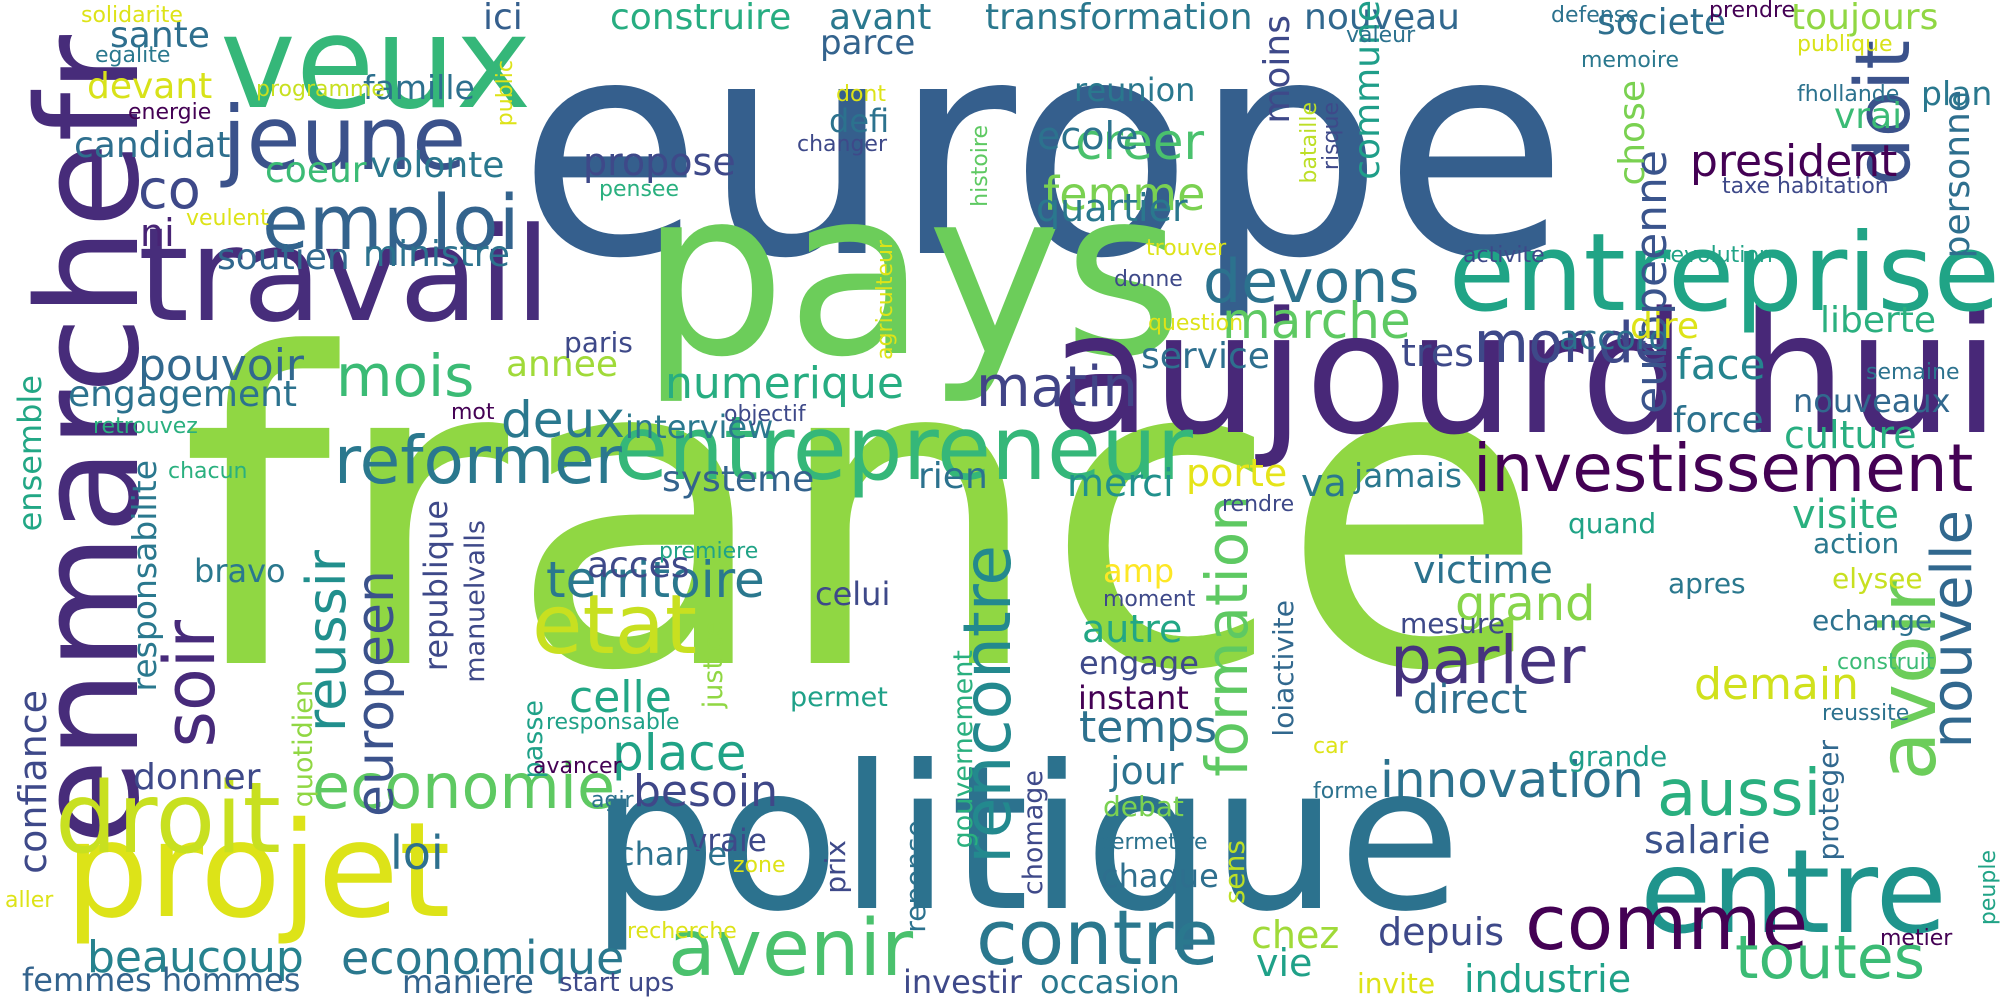  Describe the element at coordinates (1234, 872) in the screenshot. I see `word-sens: sens` at that location.